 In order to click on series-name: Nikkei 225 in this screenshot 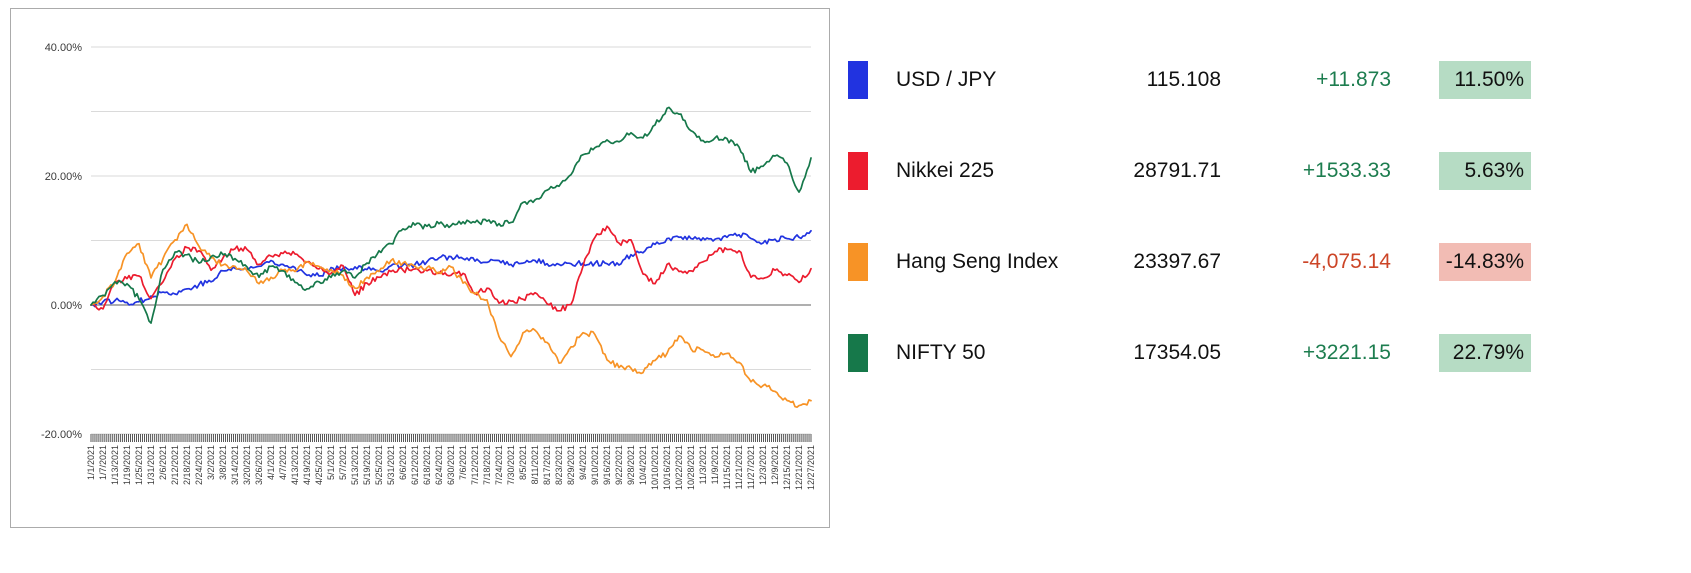, I will do `click(945, 170)`.